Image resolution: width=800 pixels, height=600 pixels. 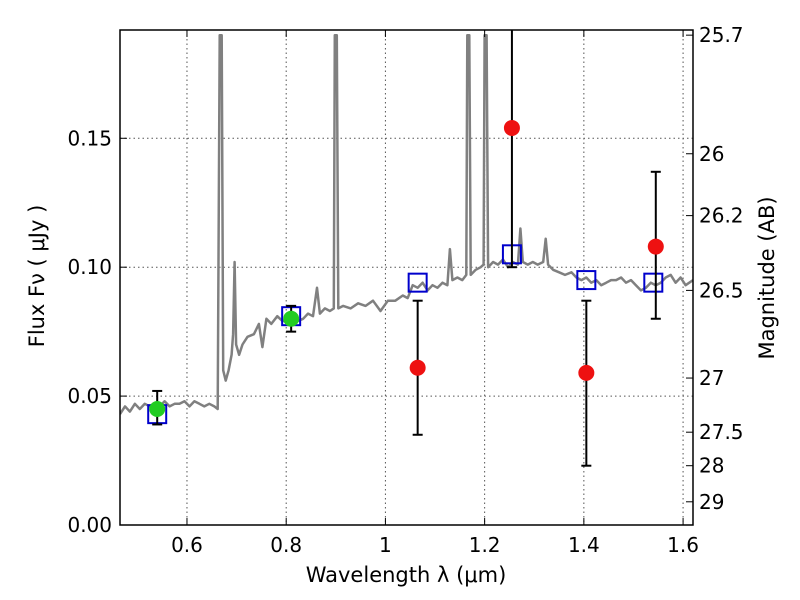 What do you see at coordinates (711, 466) in the screenshot?
I see `right-tick-label: 28` at bounding box center [711, 466].